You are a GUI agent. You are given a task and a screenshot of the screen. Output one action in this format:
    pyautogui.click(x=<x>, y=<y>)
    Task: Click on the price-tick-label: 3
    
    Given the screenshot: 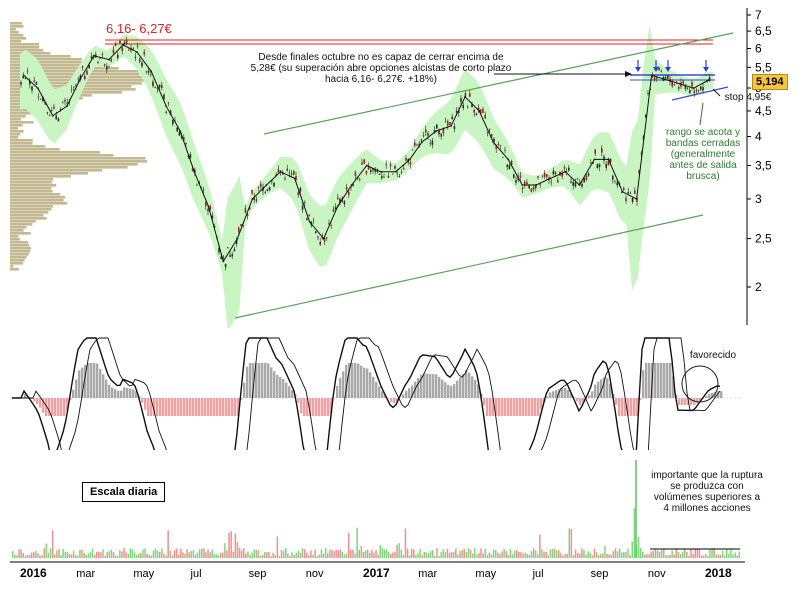 What is the action you would take?
    pyautogui.click(x=758, y=199)
    